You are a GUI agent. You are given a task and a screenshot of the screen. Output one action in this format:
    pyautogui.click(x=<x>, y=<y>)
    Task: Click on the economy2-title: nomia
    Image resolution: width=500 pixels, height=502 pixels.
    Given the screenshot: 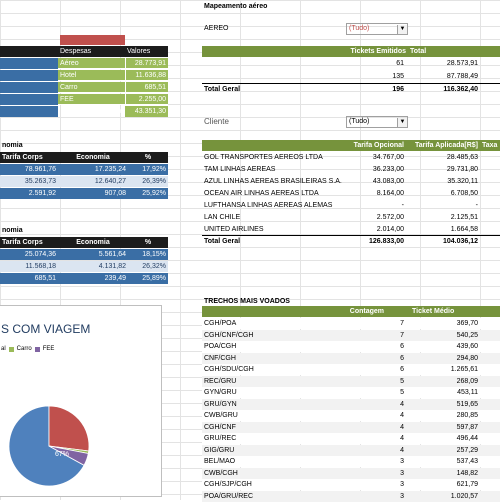 What is the action you would take?
    pyautogui.click(x=12, y=230)
    